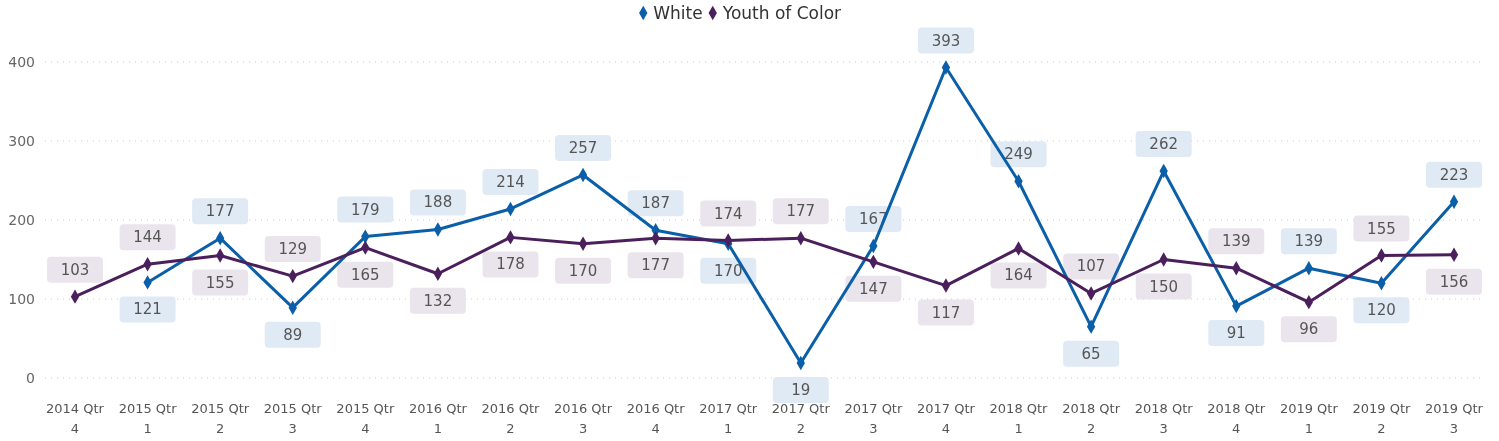 This screenshot has width=1499, height=441. What do you see at coordinates (1382, 418) in the screenshot?
I see `x-tick-label: 2019 Qtr 2` at bounding box center [1382, 418].